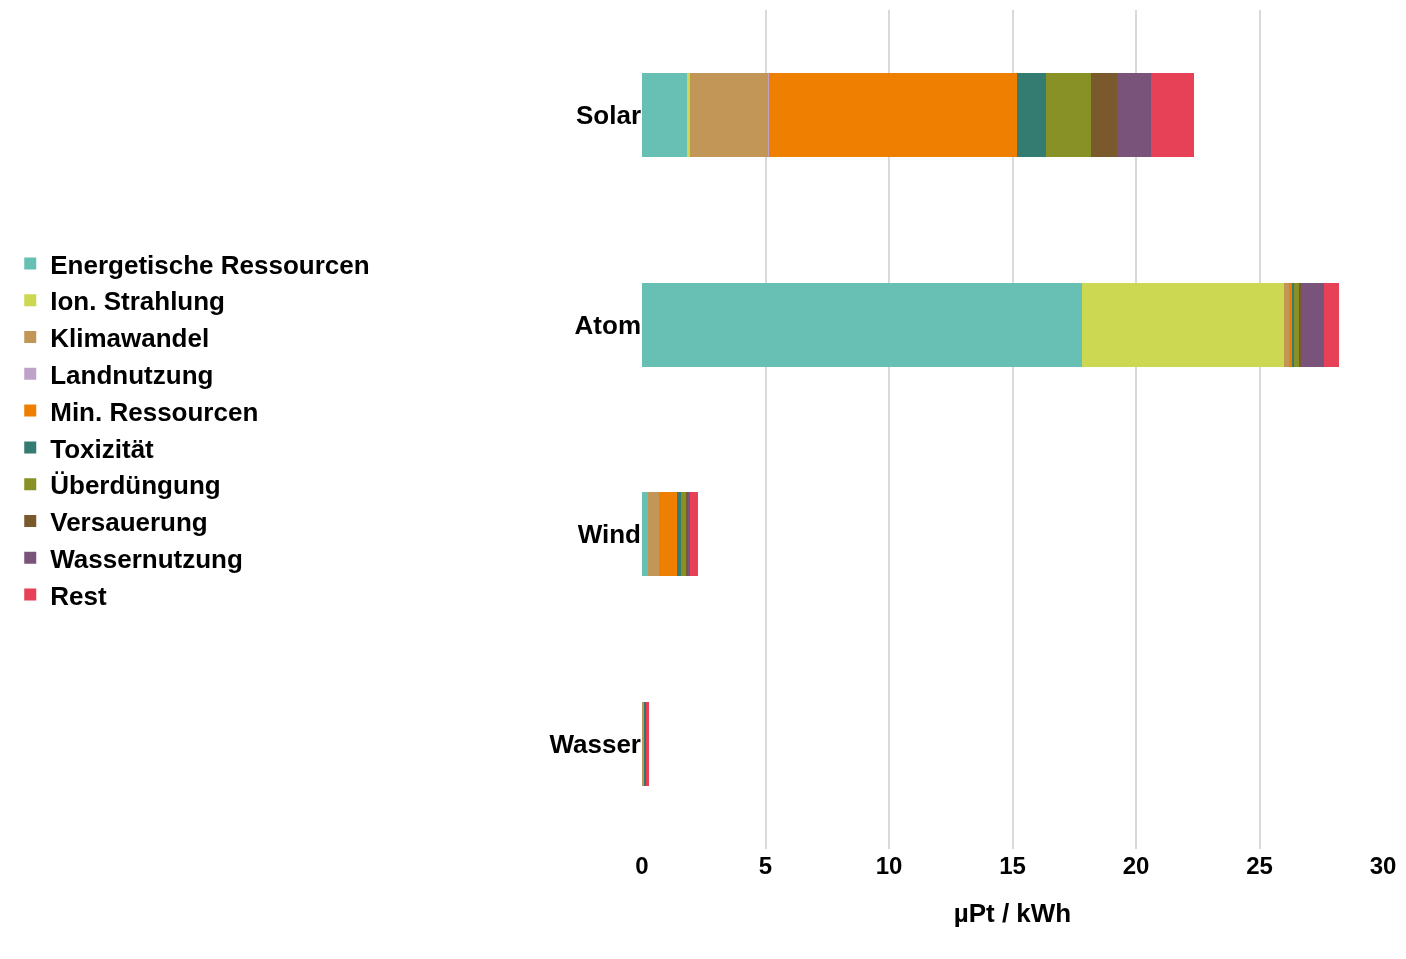 The image size is (1406, 959). Describe the element at coordinates (595, 744) in the screenshot. I see `y-tick-label: Wasser` at that location.